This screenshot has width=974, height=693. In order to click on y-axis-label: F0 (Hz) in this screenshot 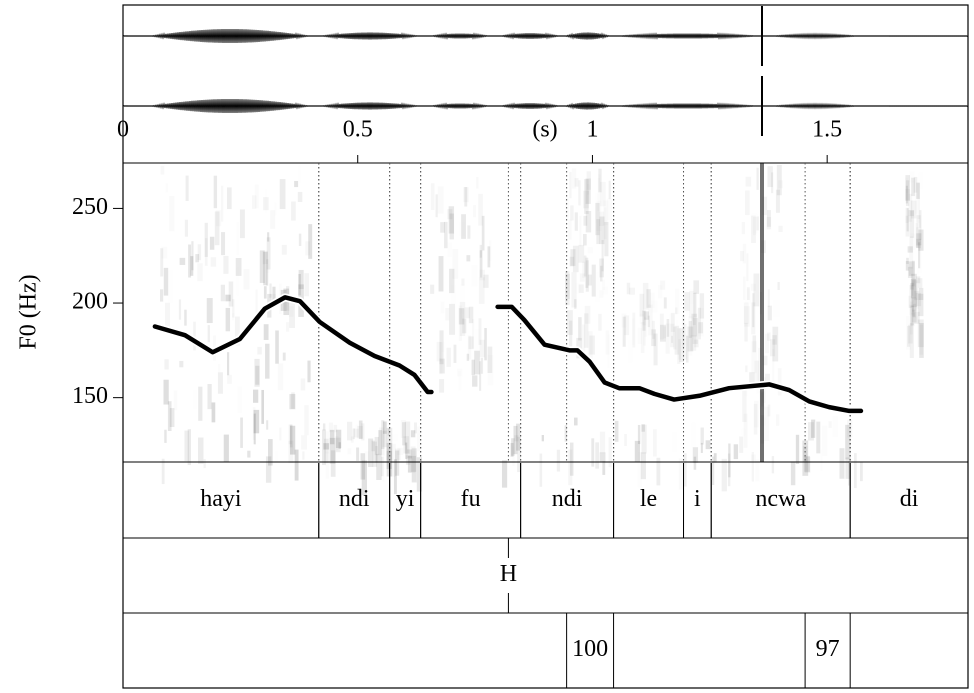, I will do `click(29, 311)`.